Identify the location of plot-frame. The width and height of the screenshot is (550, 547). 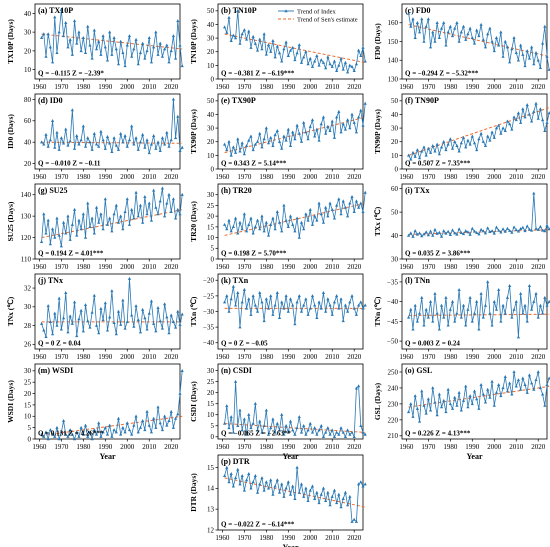
(290, 41).